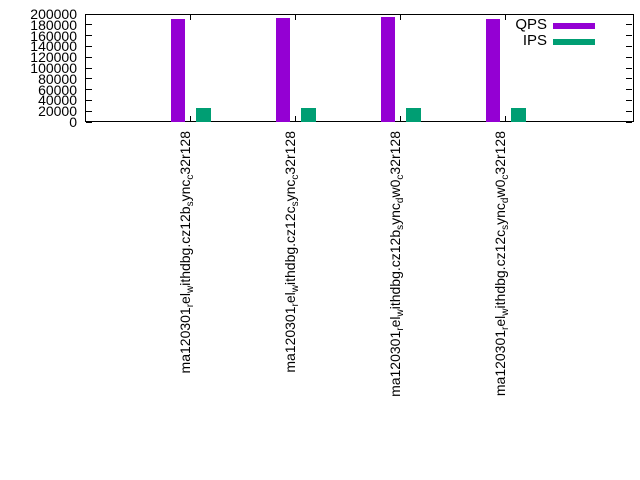 Image resolution: width=640 pixels, height=480 pixels. I want to click on y-tick-label-7: 140000, so click(53, 46).